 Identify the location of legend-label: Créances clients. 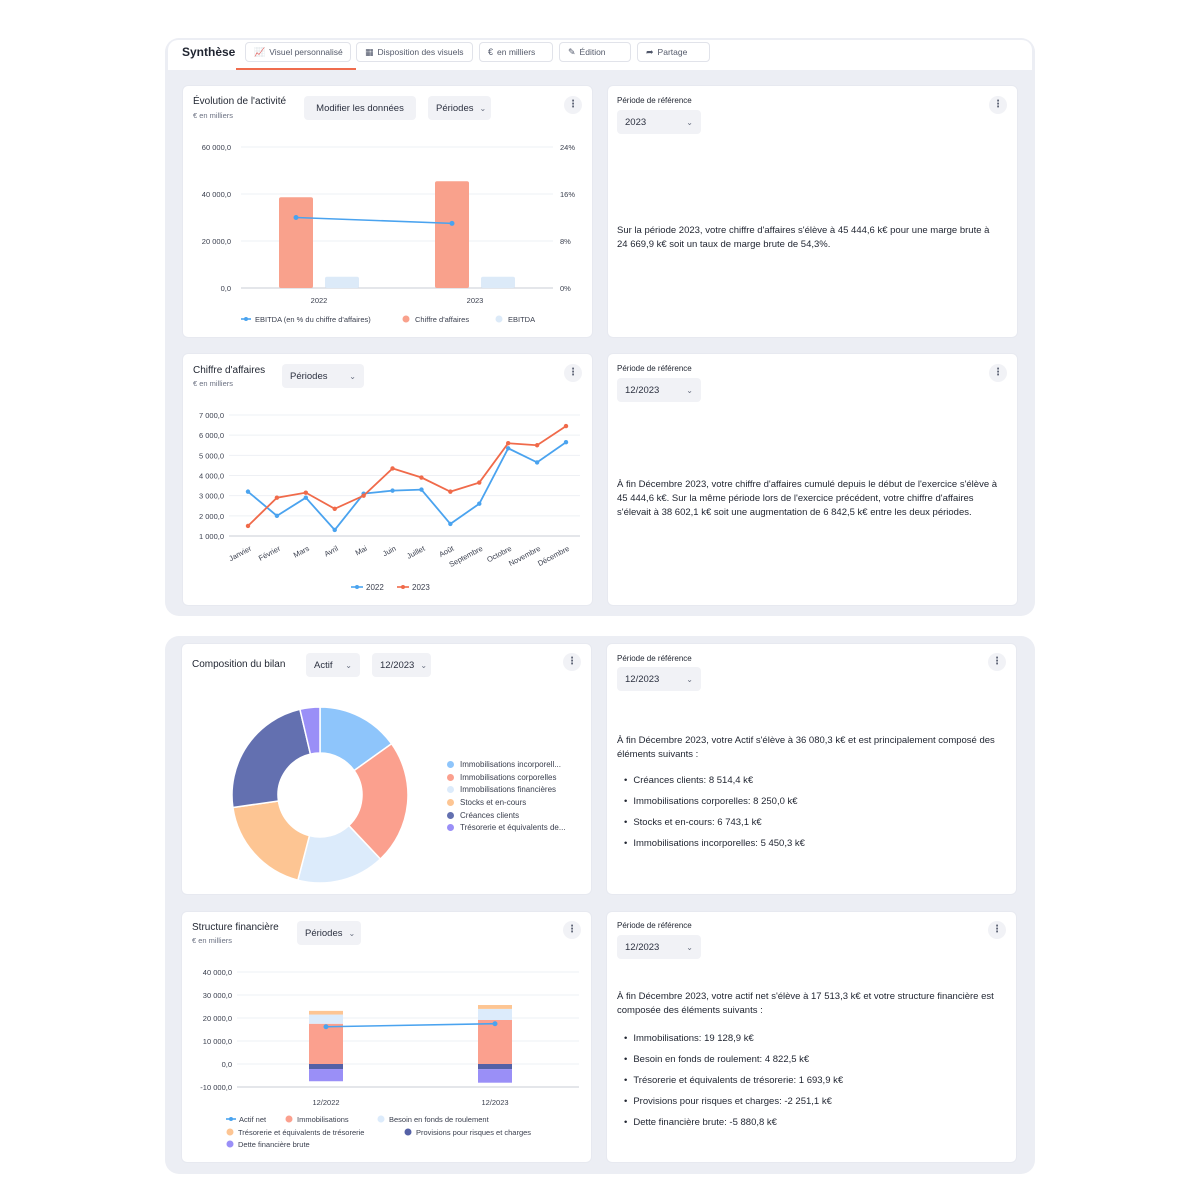
(490, 815).